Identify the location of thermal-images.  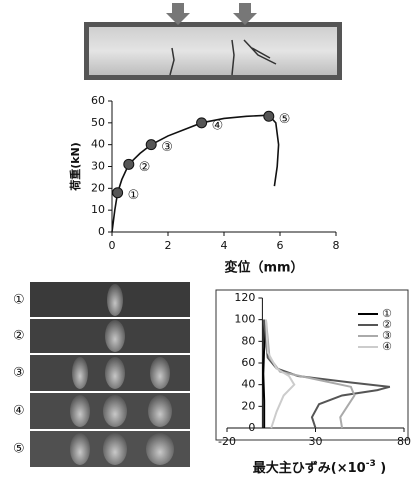
(110, 374).